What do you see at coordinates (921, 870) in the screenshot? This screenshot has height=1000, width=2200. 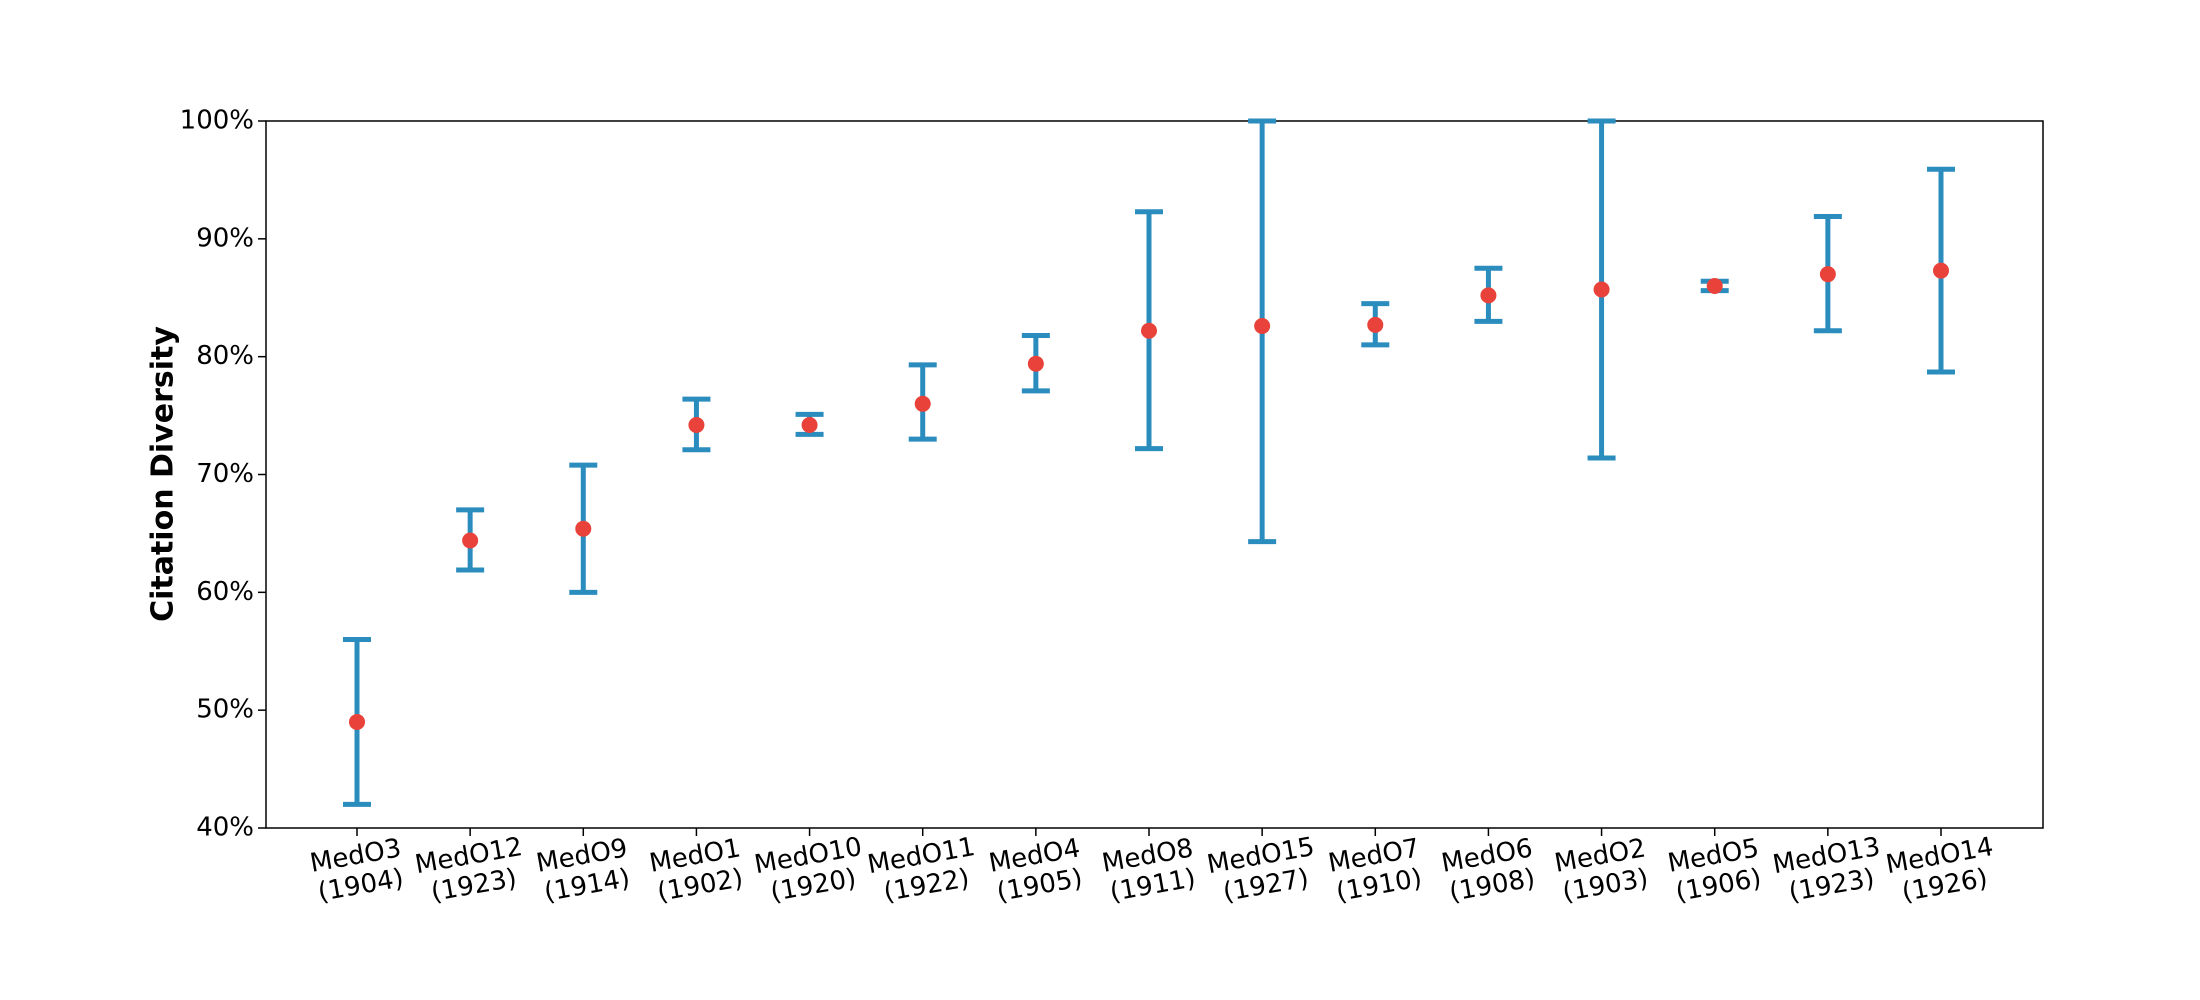 I see `x-tick-label: MedO11(1922)` at bounding box center [921, 870].